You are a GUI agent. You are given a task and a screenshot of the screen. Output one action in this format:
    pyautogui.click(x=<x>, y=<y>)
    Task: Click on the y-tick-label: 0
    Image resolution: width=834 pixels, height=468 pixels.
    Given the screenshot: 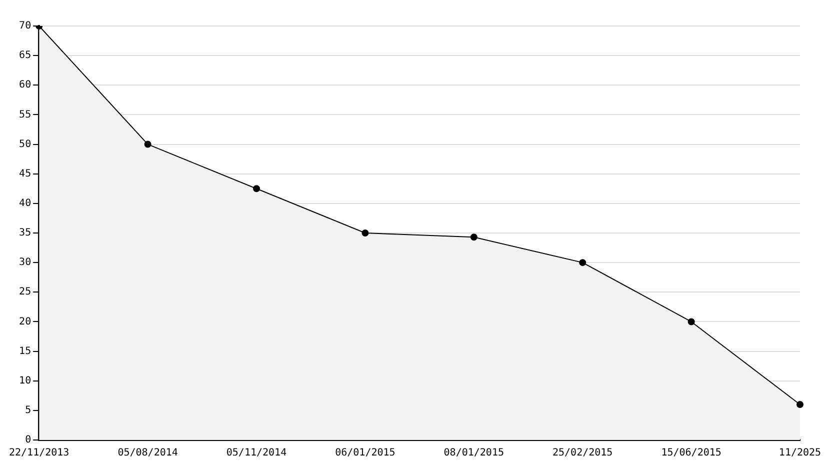 What is the action you would take?
    pyautogui.click(x=28, y=440)
    